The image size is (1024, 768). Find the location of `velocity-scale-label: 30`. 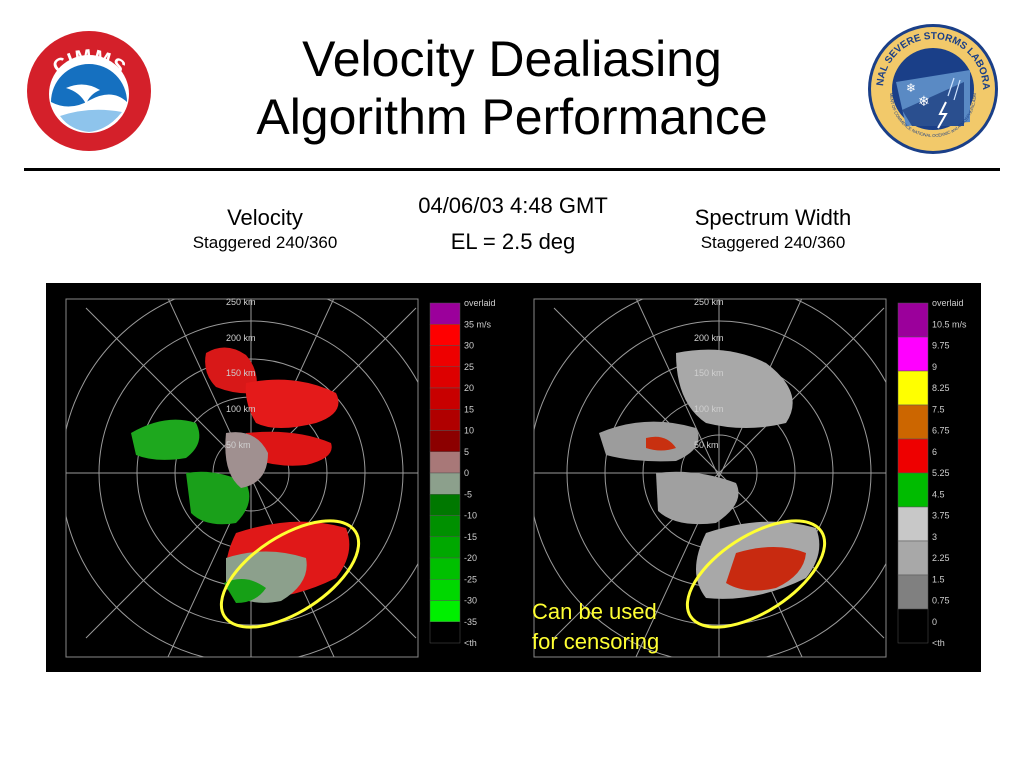

velocity-scale-label: 30 is located at coordinates (469, 346).